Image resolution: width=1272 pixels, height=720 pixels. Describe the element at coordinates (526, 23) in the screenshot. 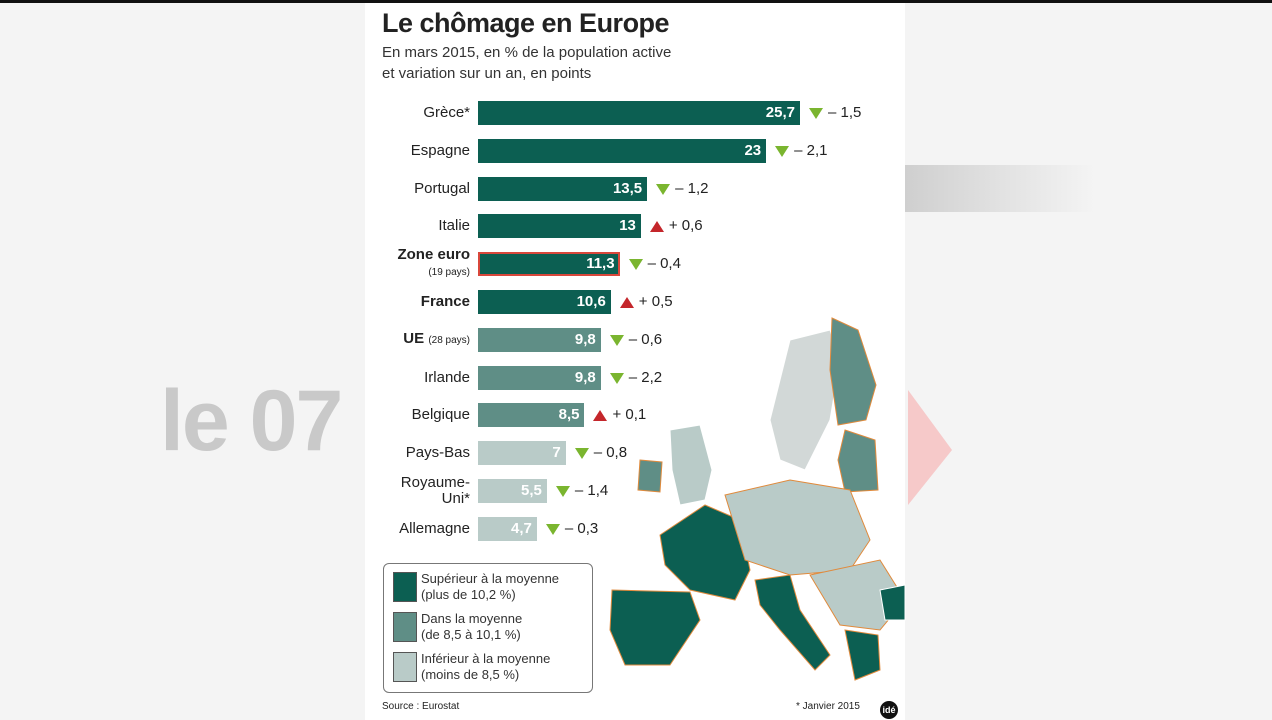

I see `chart-title: Le chômage en Europe` at that location.